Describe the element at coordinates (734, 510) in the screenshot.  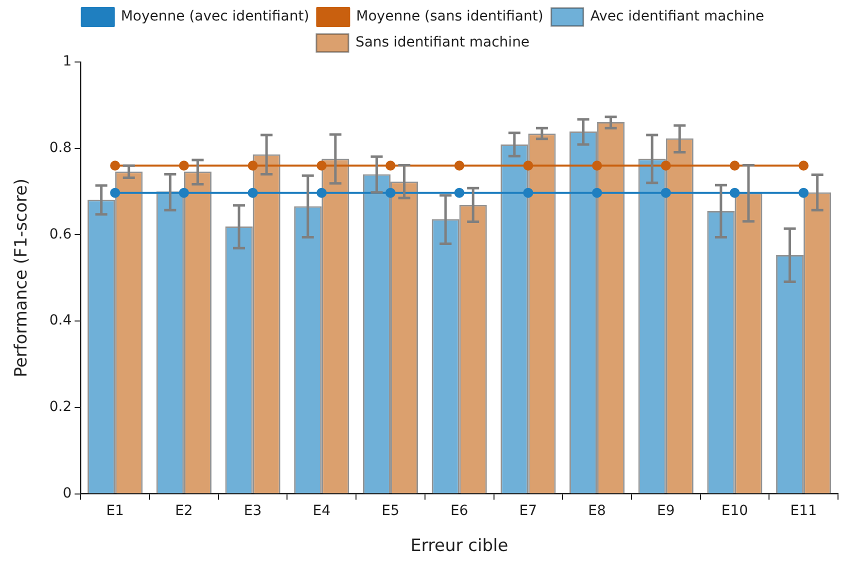
I see `x-tick-label: E10` at that location.